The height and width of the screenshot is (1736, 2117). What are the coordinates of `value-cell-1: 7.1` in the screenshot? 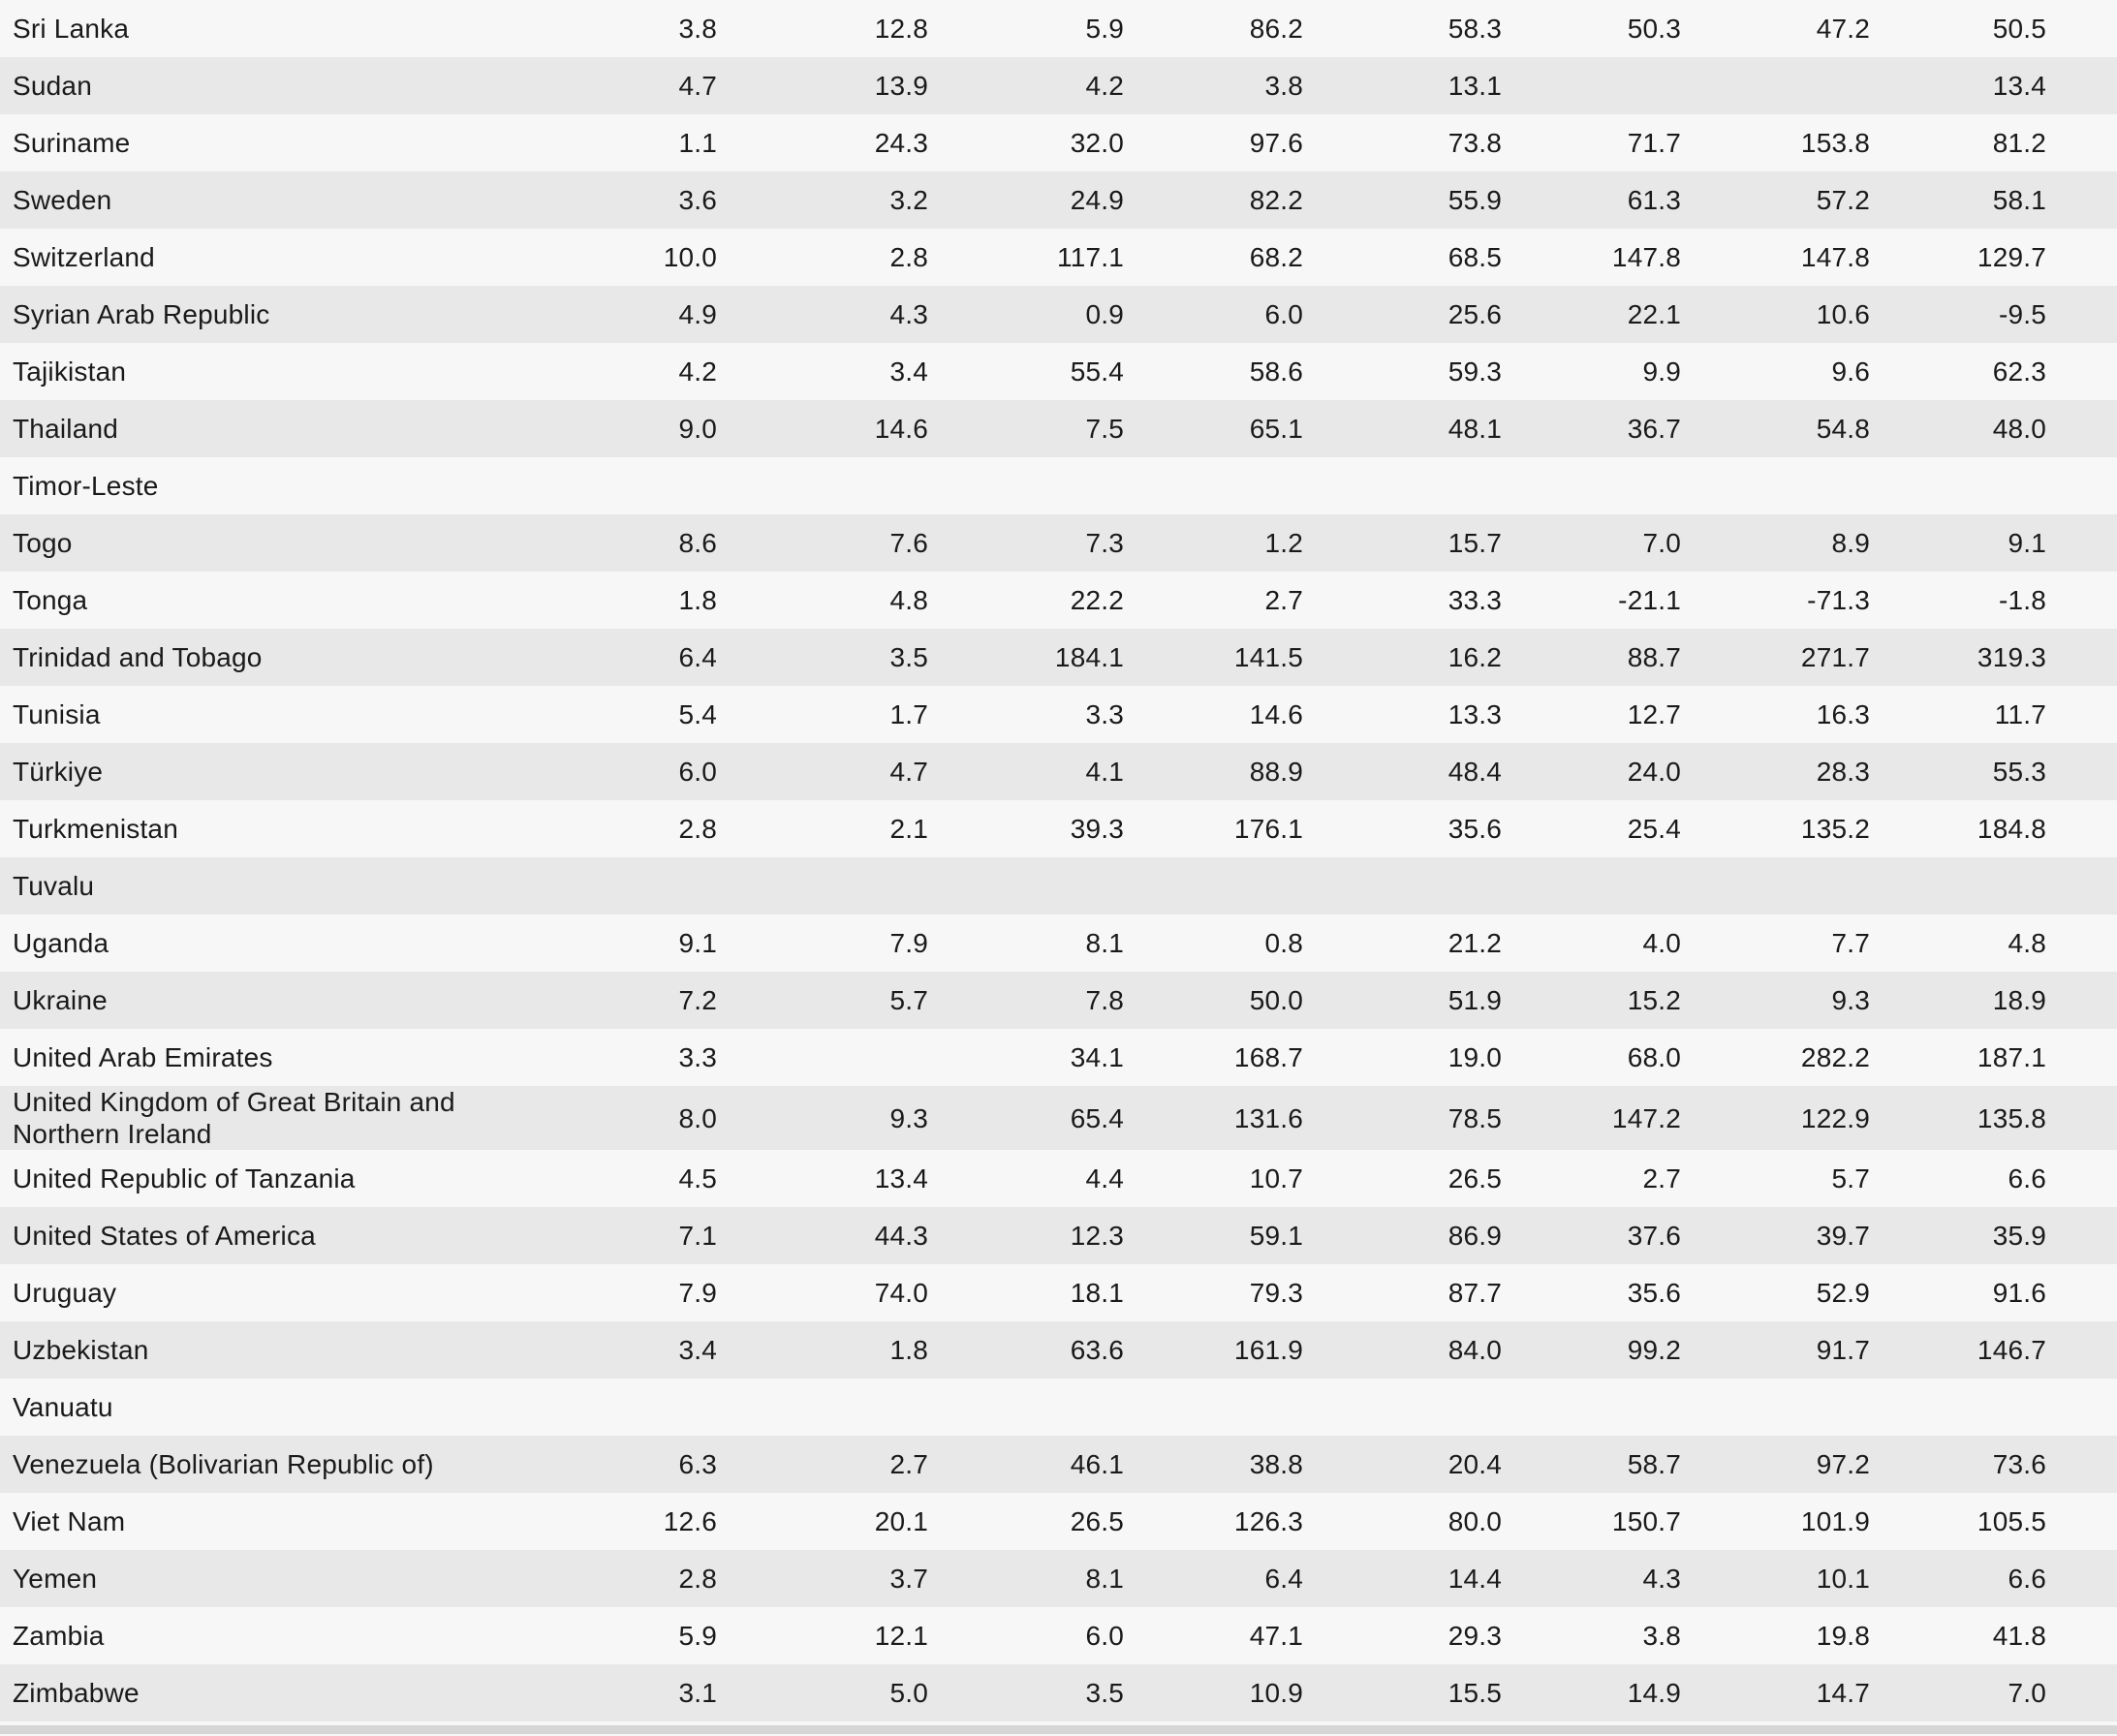 It's located at (698, 1236).